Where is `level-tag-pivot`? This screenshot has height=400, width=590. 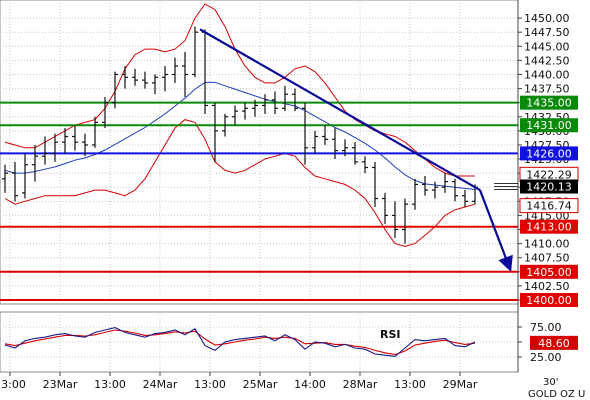 level-tag-pivot is located at coordinates (549, 153).